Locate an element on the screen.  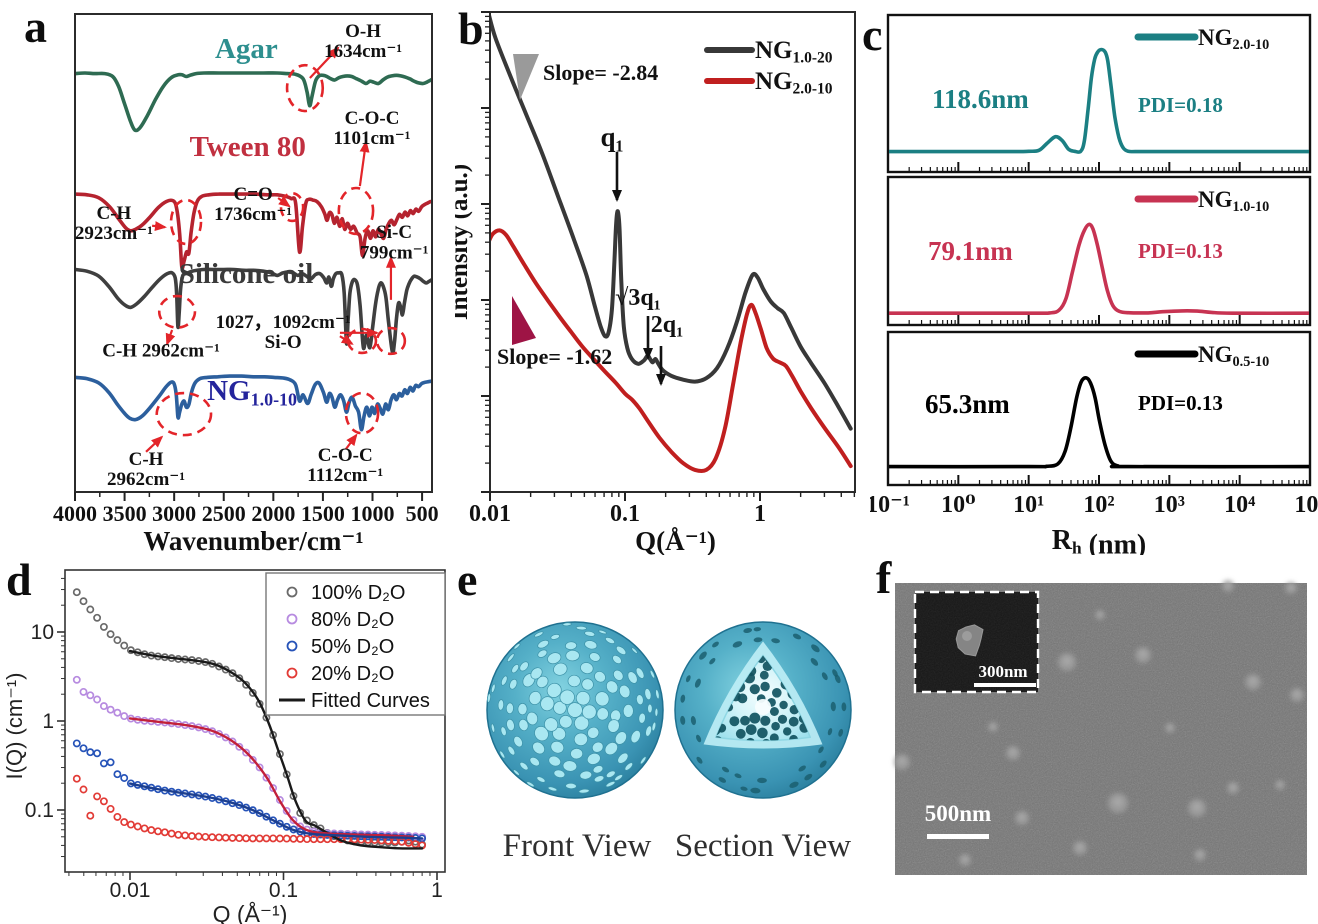
x-tick-label: 10⁴ is located at coordinates (1239, 505).